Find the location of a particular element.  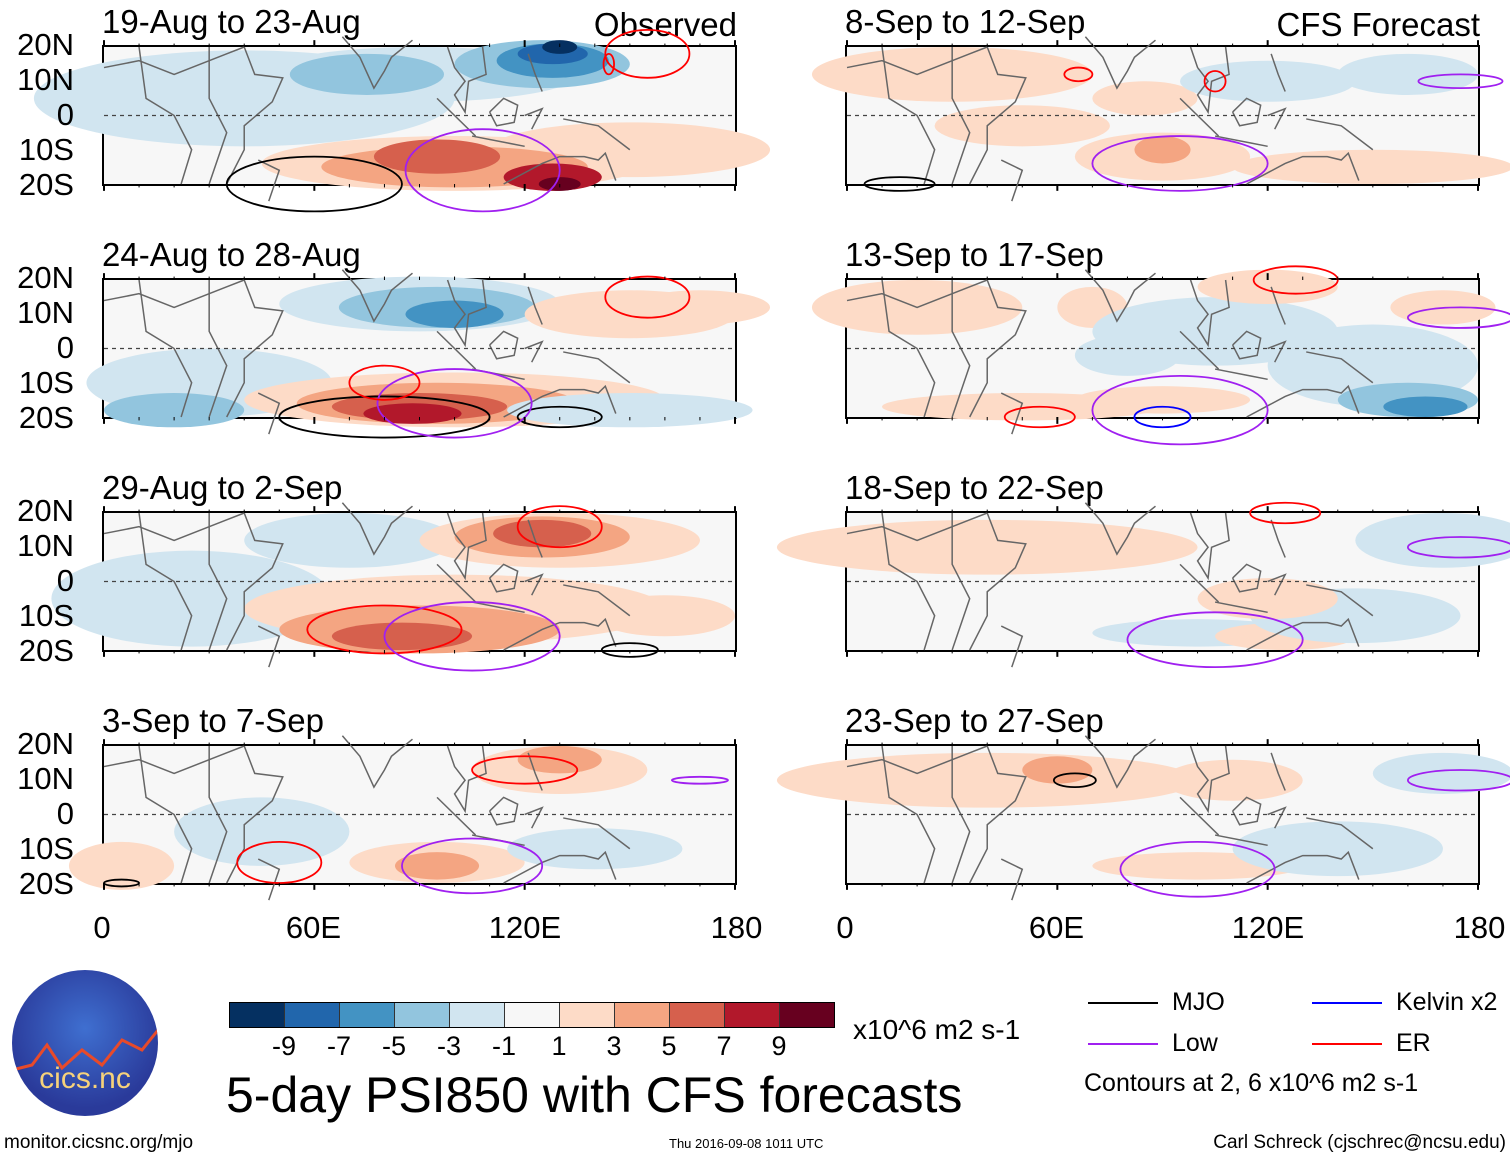

forecast-label: CFS Forecast is located at coordinates (1378, 24).